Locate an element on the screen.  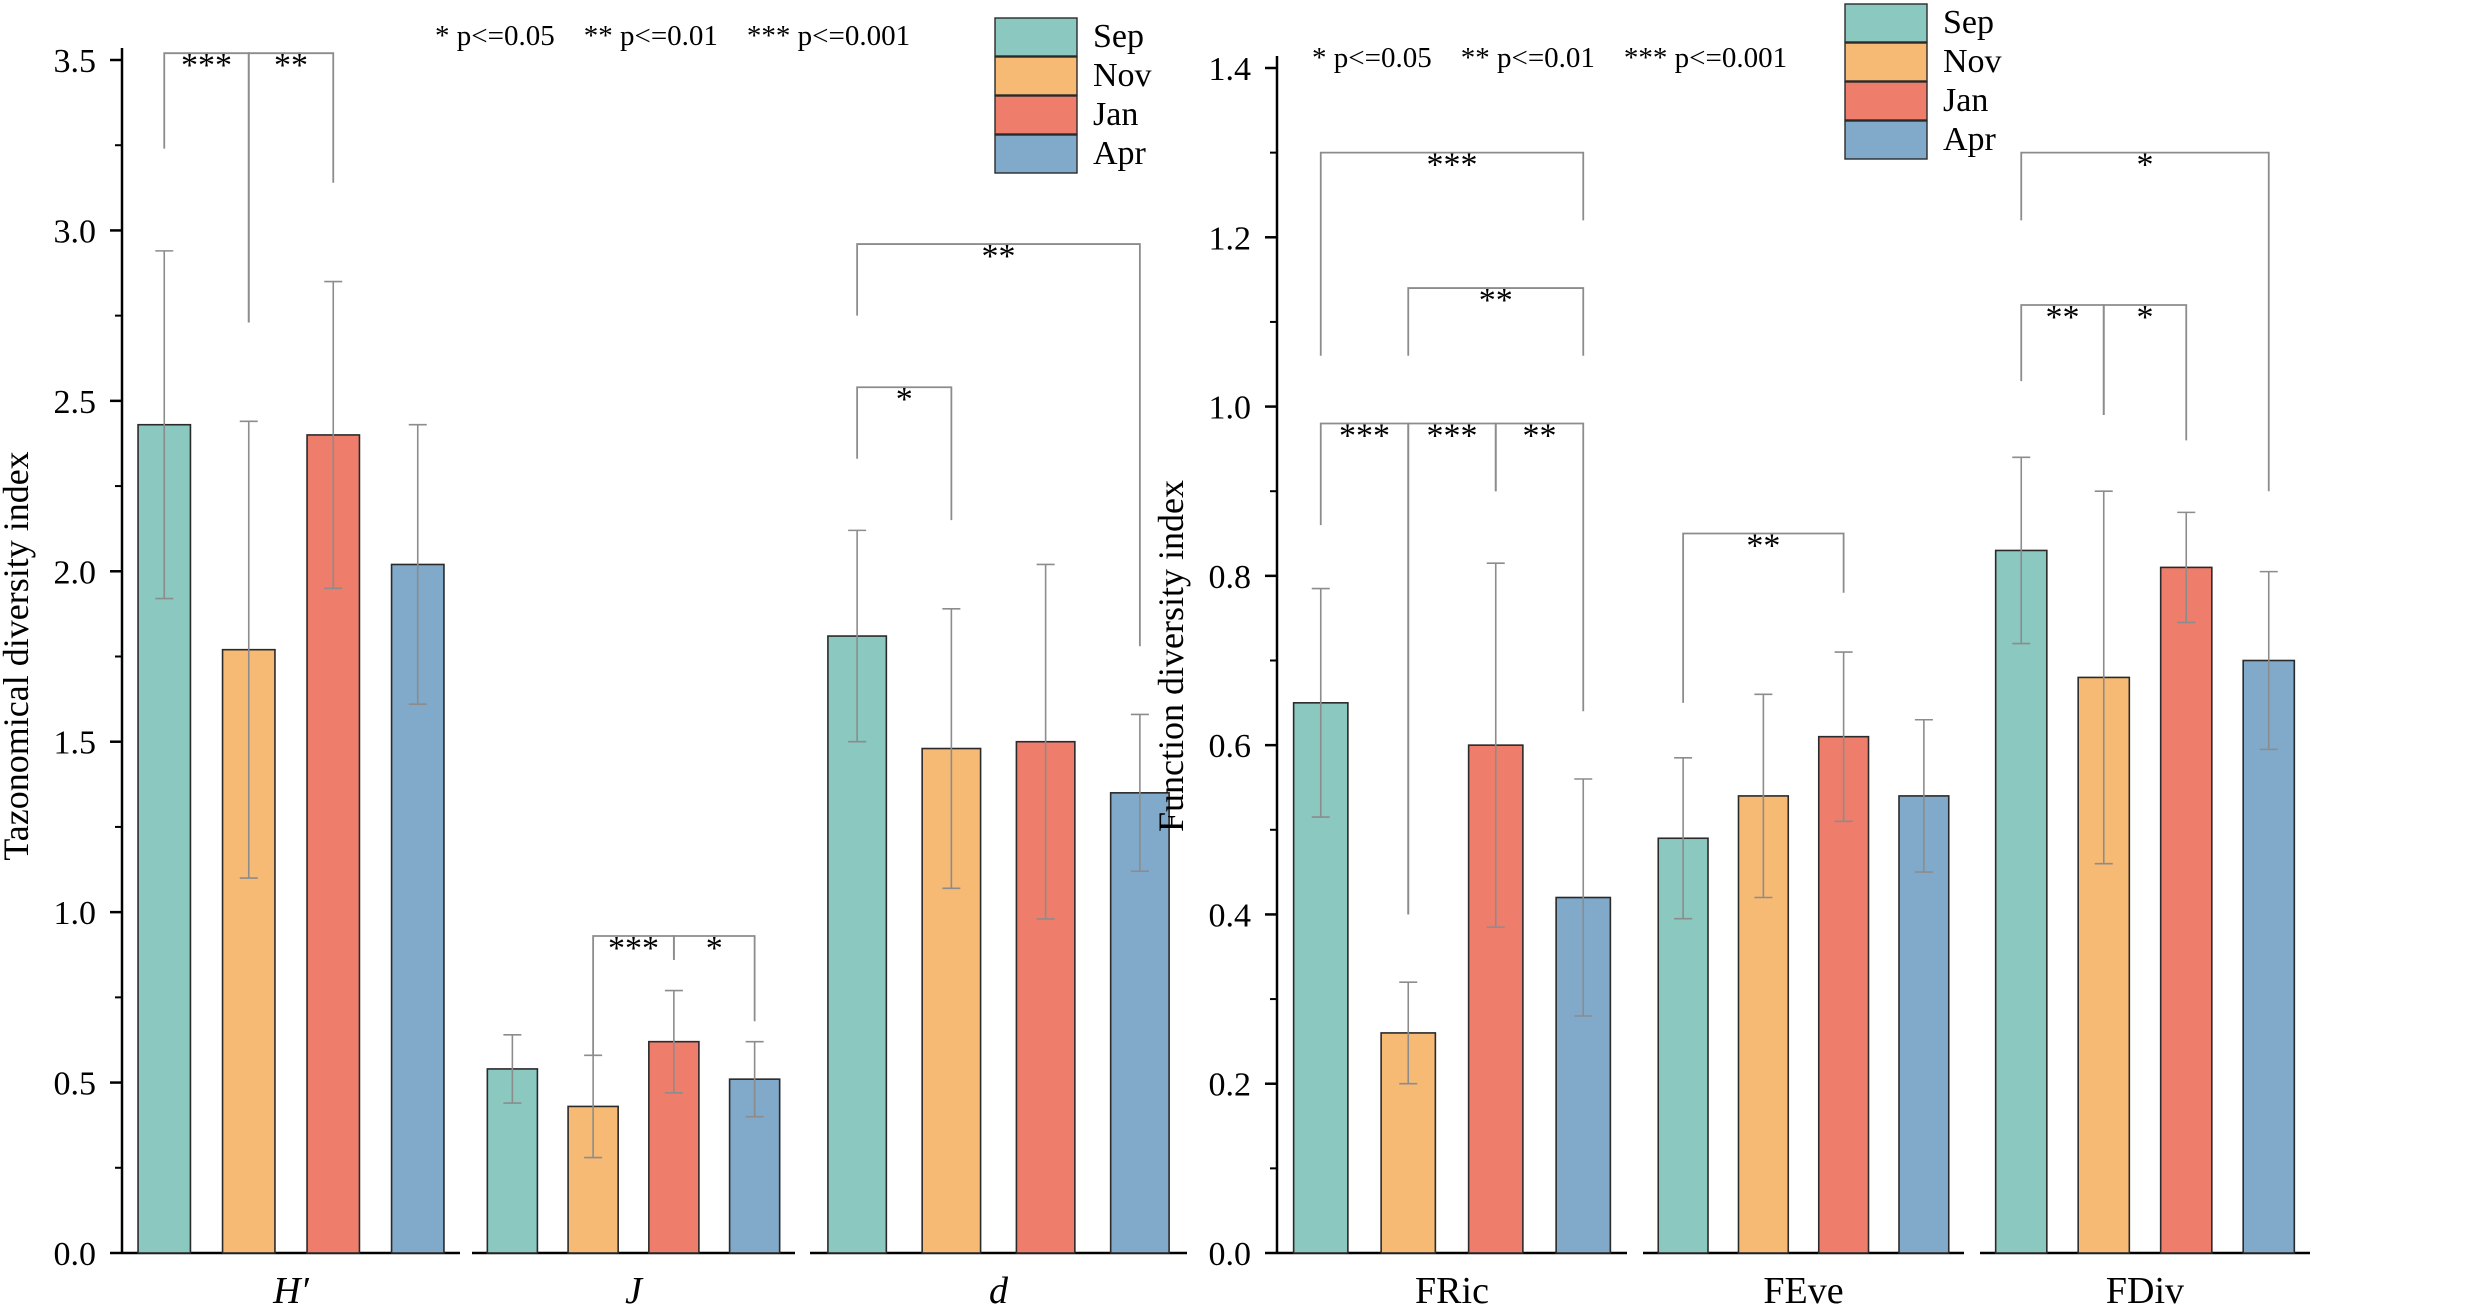
y-tick-label: 0.4 is located at coordinates (1230, 915).